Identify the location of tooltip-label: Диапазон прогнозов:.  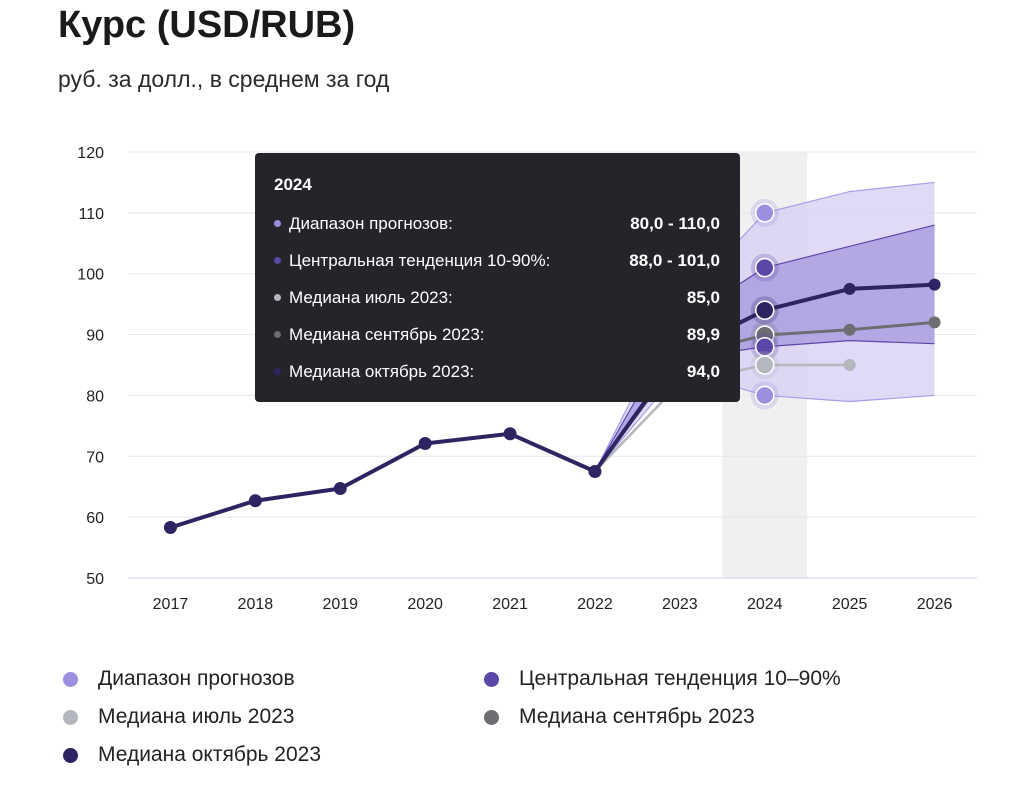
(371, 223).